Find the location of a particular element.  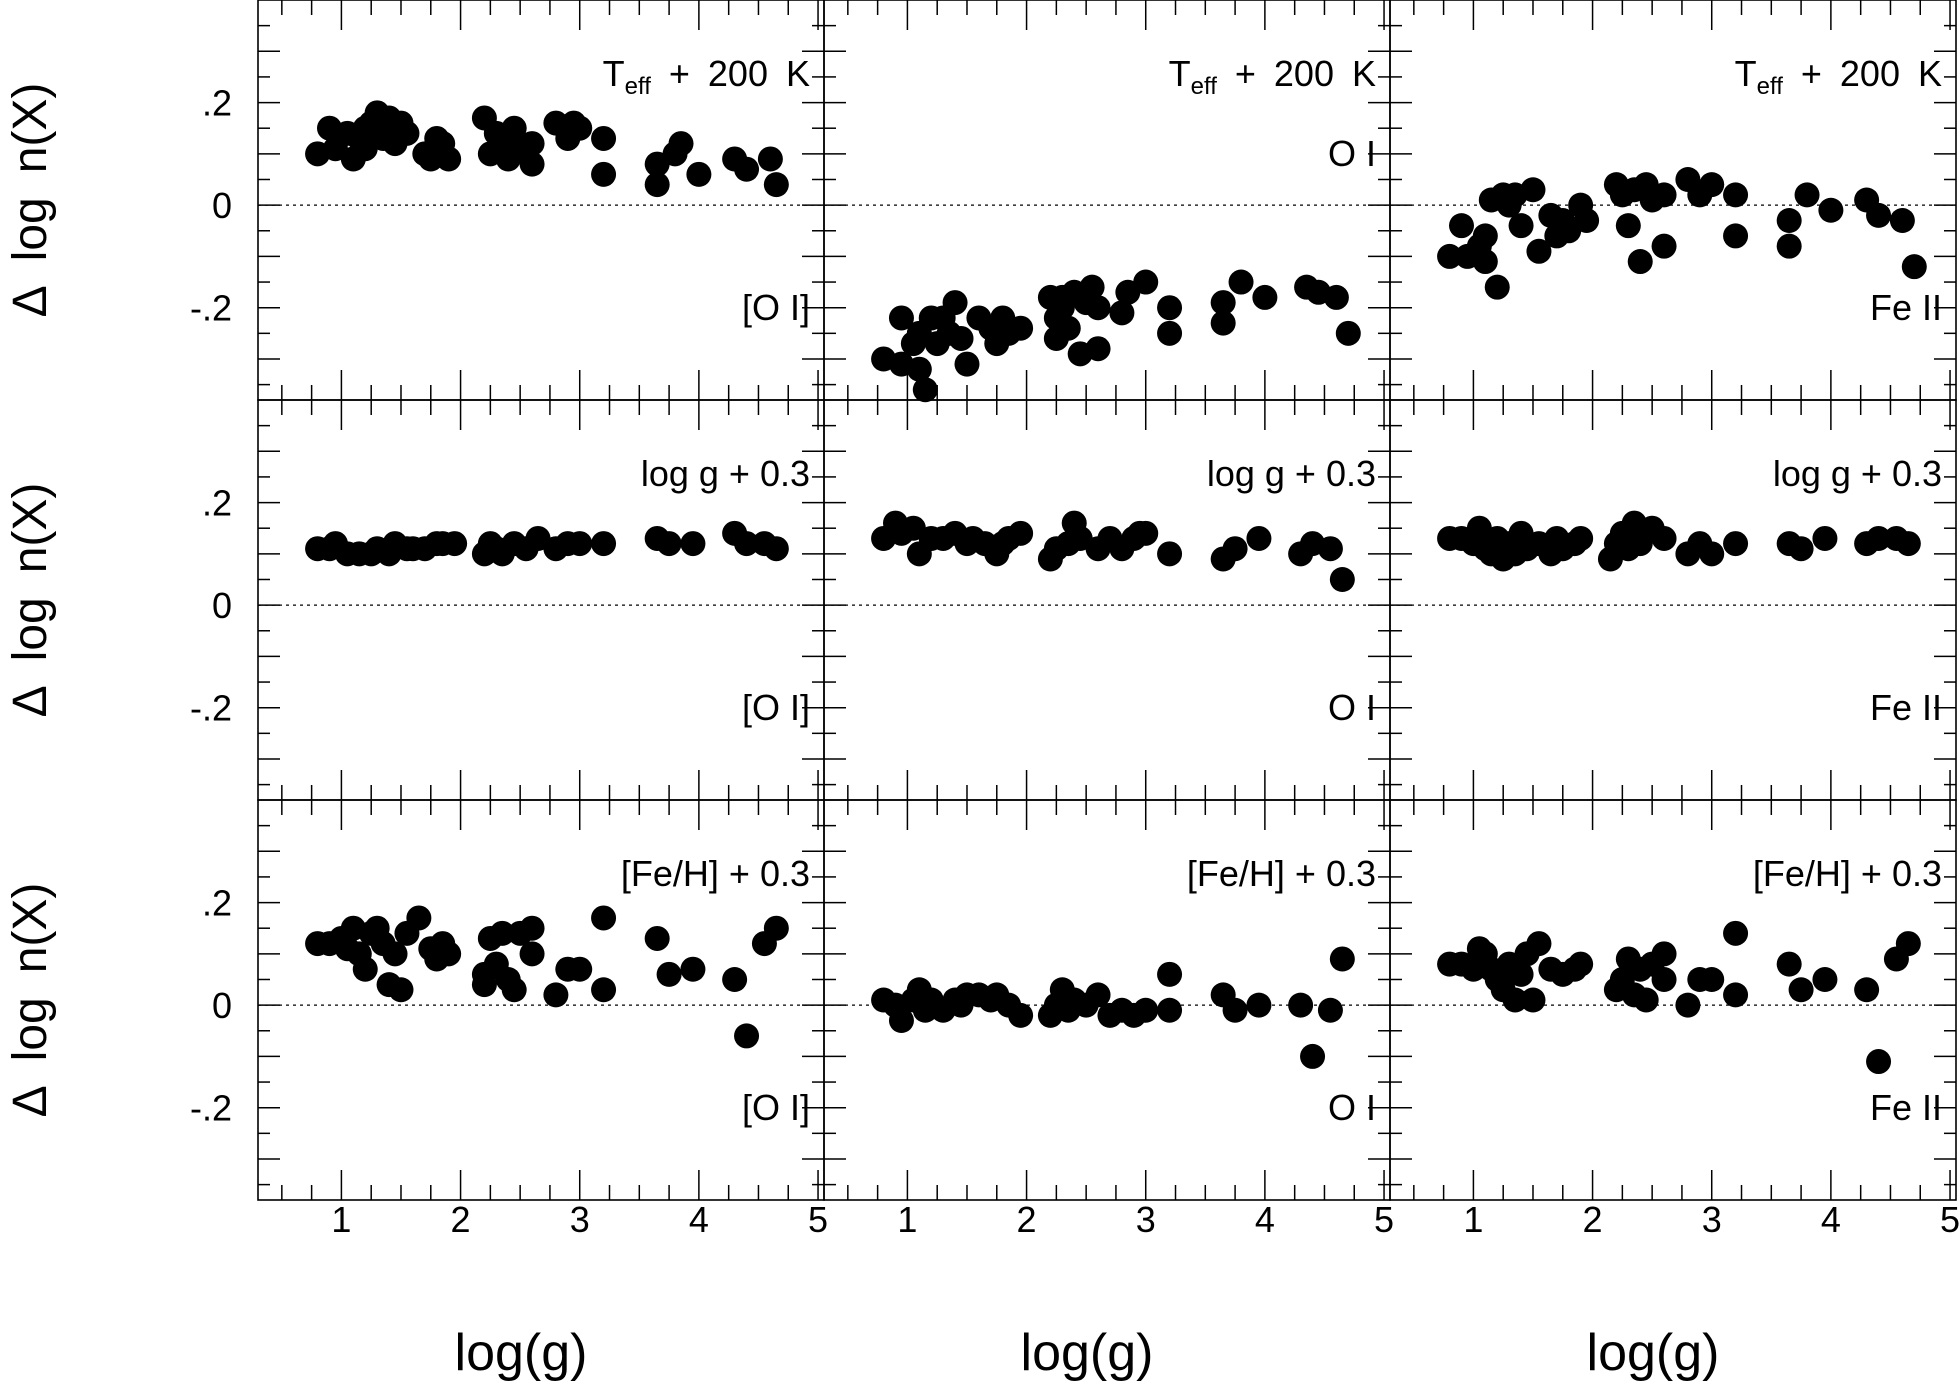

species-label: Fe II is located at coordinates (1906, 1107).